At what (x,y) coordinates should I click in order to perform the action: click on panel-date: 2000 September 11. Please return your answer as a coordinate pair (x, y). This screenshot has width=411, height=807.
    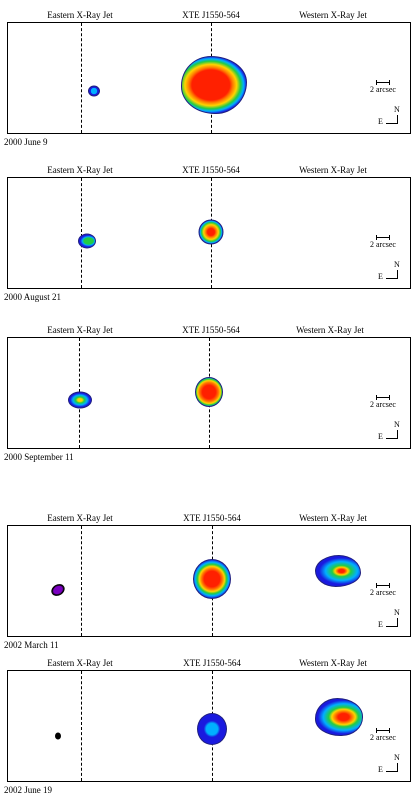
    Looking at the image, I should click on (39, 457).